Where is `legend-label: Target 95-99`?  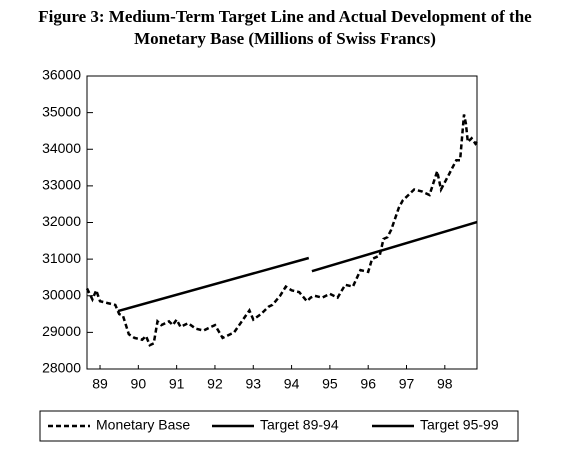
legend-label: Target 95-99 is located at coordinates (459, 425).